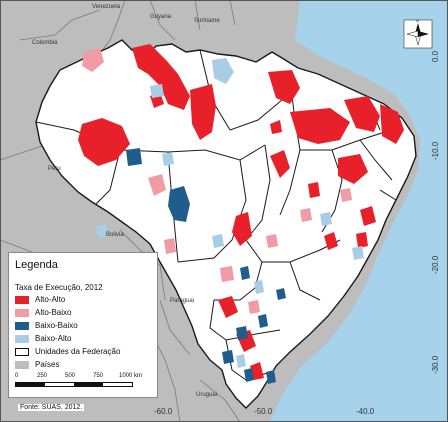  What do you see at coordinates (53, 338) in the screenshot?
I see `legend-label-baixo-alto: Baixo-Alto` at bounding box center [53, 338].